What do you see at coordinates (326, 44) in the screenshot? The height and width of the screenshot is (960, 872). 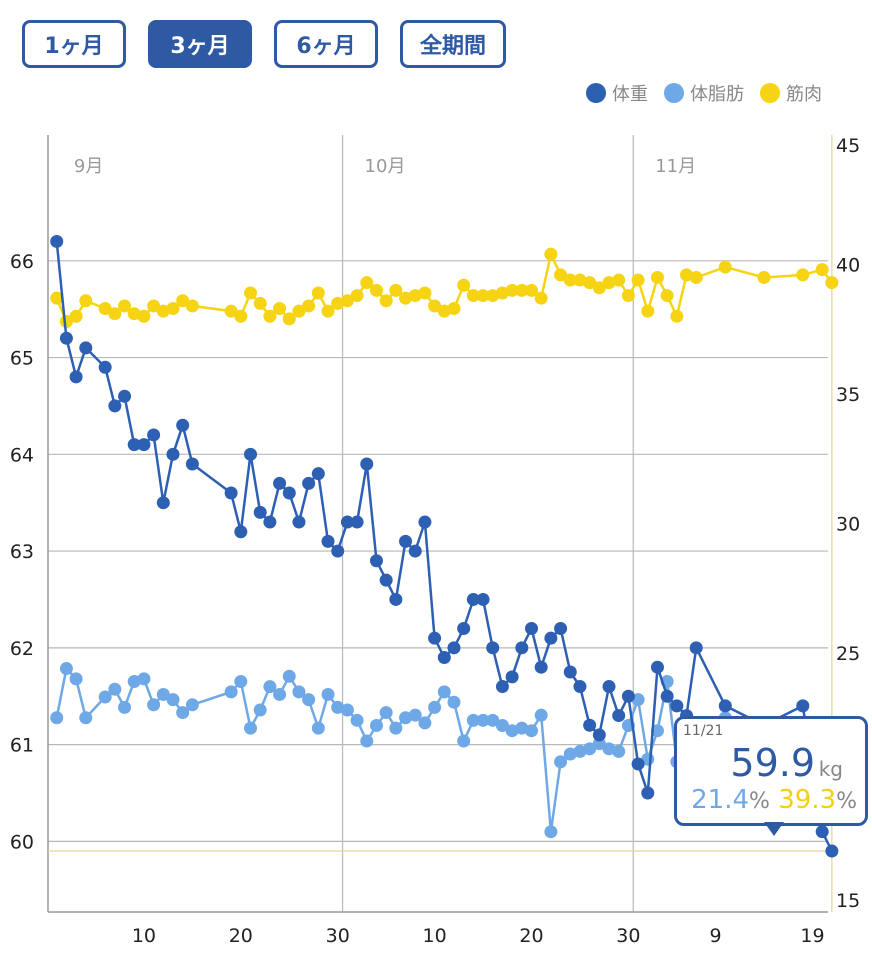 I see `range-6month-button: 6ヶ月` at bounding box center [326, 44].